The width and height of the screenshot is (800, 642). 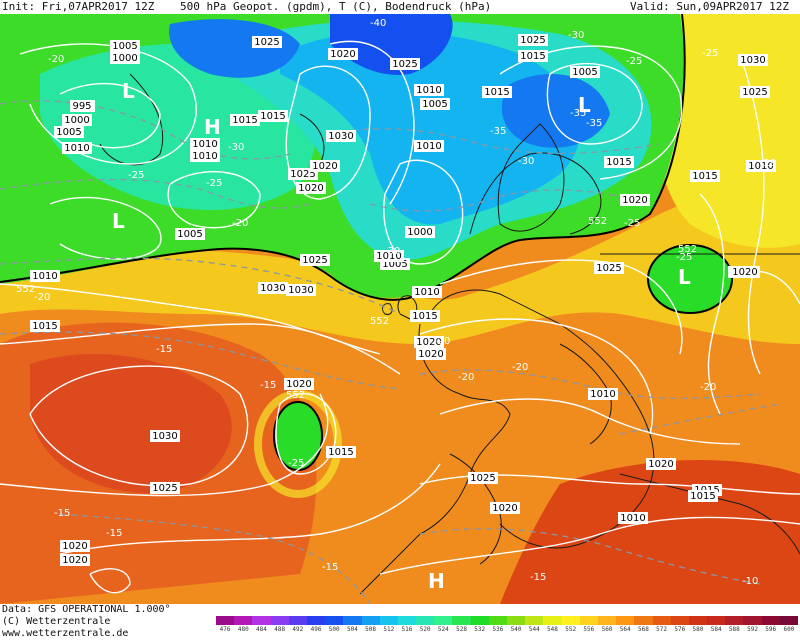 I want to click on legend-color-bar, so click(x=507, y=620).